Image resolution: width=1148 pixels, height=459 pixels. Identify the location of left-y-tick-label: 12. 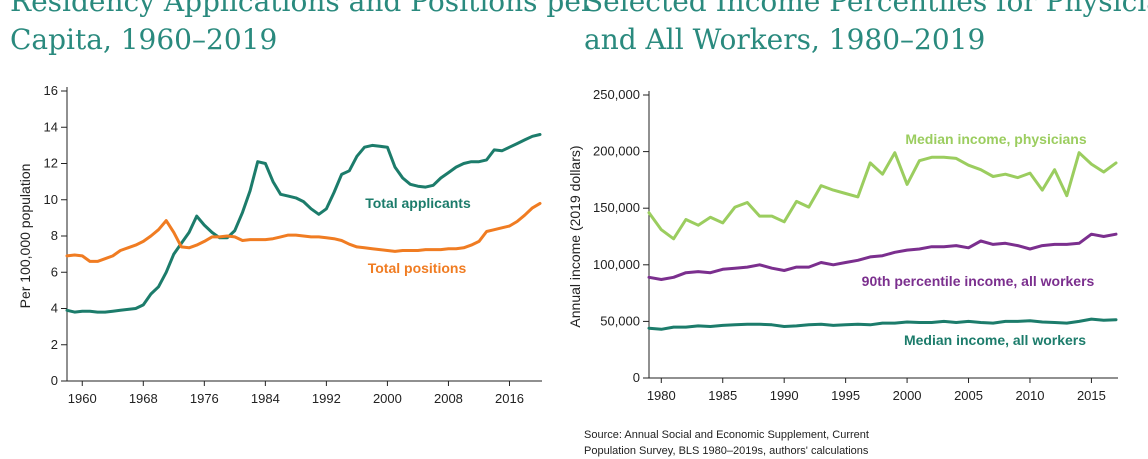
(51, 163).